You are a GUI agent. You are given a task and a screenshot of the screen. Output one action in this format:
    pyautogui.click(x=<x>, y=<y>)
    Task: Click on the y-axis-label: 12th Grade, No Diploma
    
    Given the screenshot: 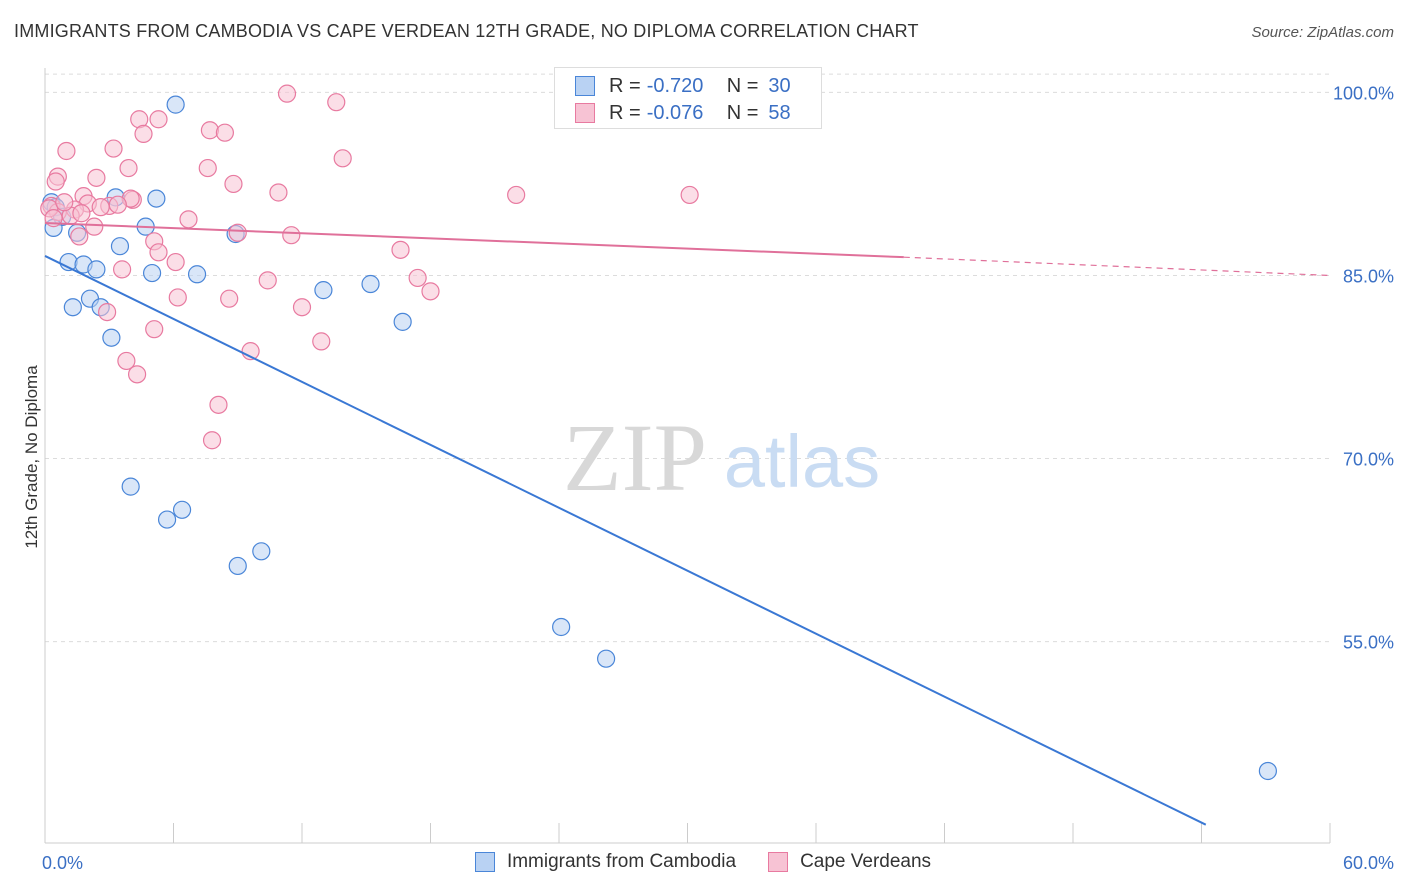 What is the action you would take?
    pyautogui.click(x=31, y=457)
    